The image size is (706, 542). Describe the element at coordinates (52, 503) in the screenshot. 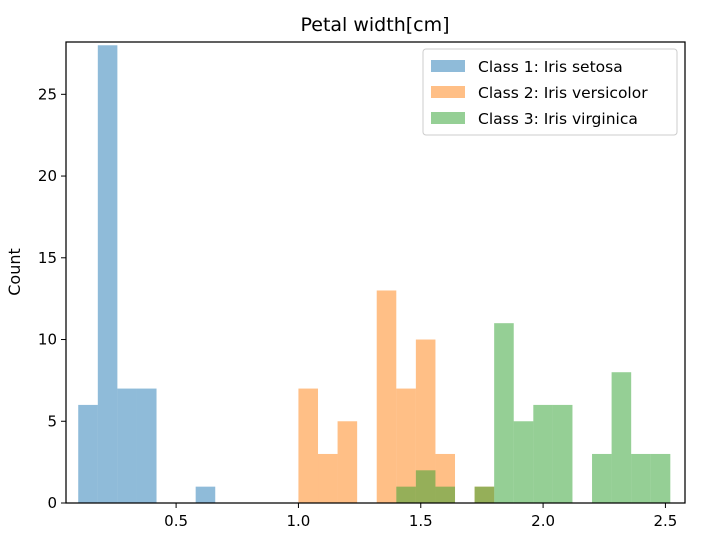

I see `y-tick-label: 0` at that location.